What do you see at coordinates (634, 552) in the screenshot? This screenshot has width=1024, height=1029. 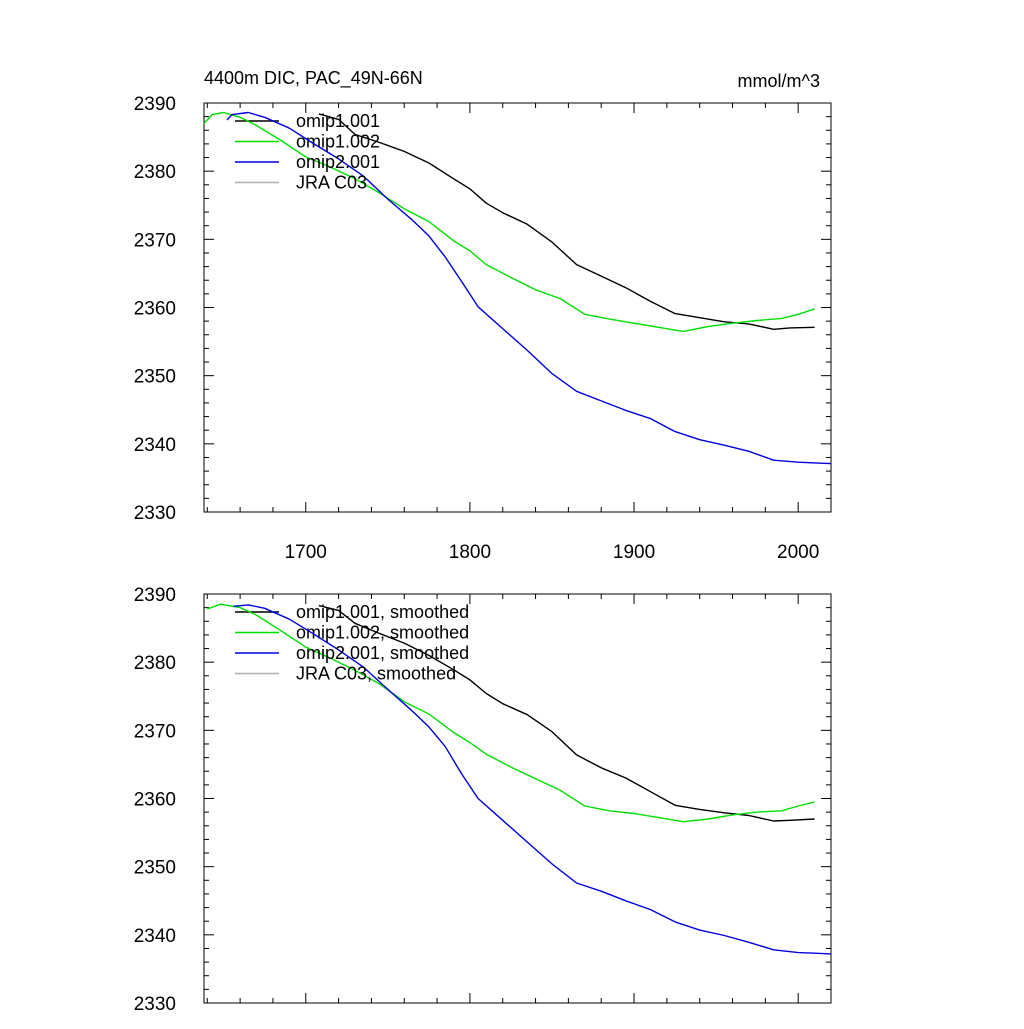 I see `x-tick-label: 1900` at bounding box center [634, 552].